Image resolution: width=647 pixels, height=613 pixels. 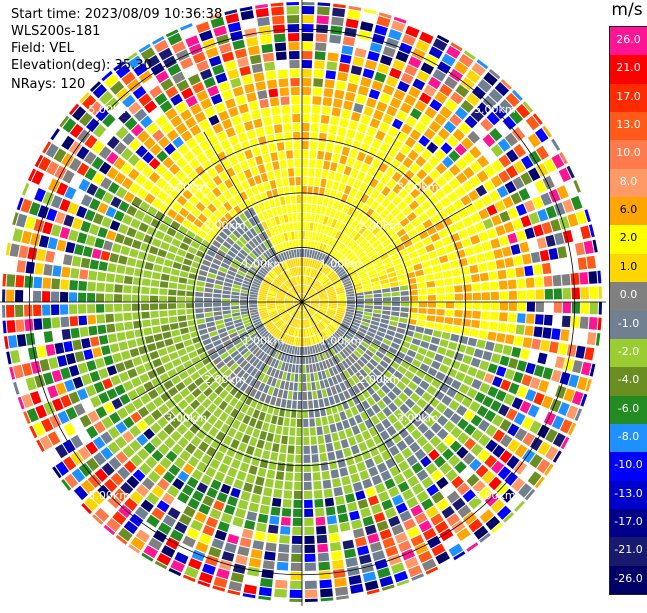 What do you see at coordinates (628, 181) in the screenshot?
I see `colorbar-tick-label: 8.0` at bounding box center [628, 181].